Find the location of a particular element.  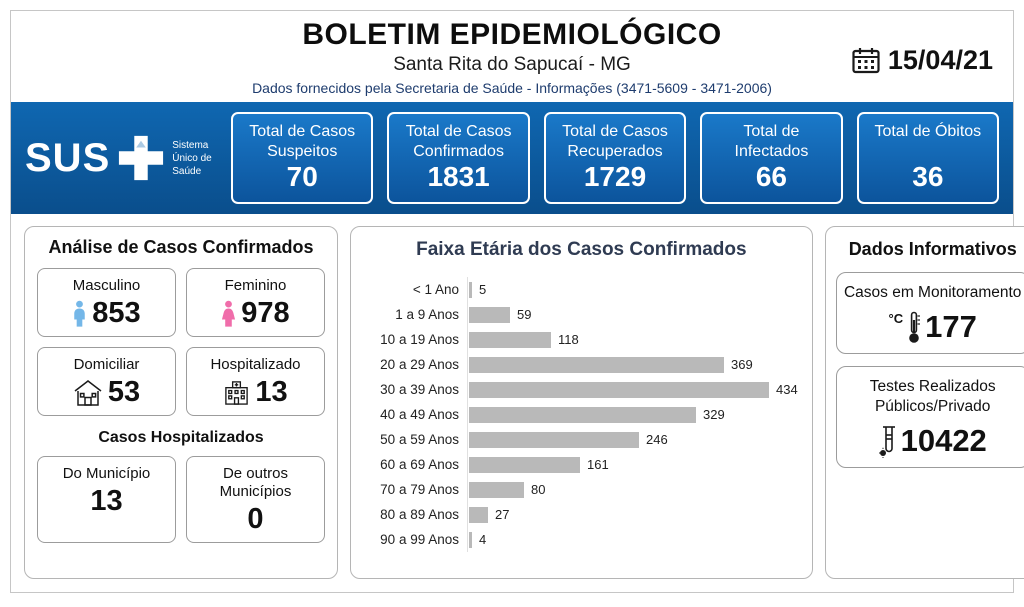

stat-label: Total de Óbitos is located at coordinates (928, 131).